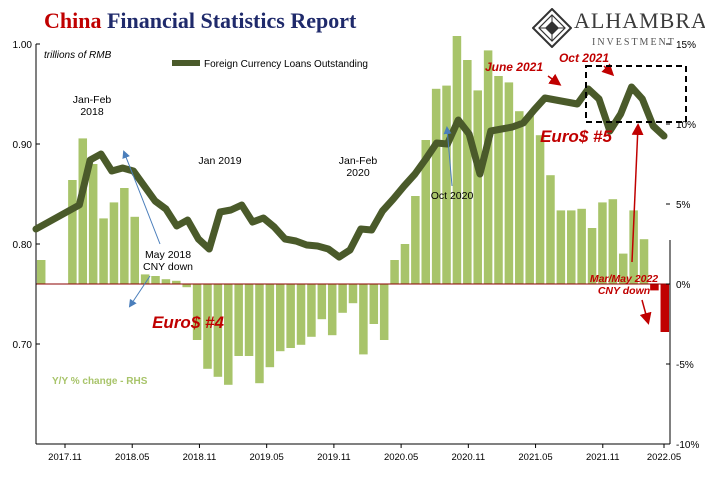 The image size is (705, 481). What do you see at coordinates (78, 55) in the screenshot?
I see `left-axis-label: trillions of RMB` at bounding box center [78, 55].